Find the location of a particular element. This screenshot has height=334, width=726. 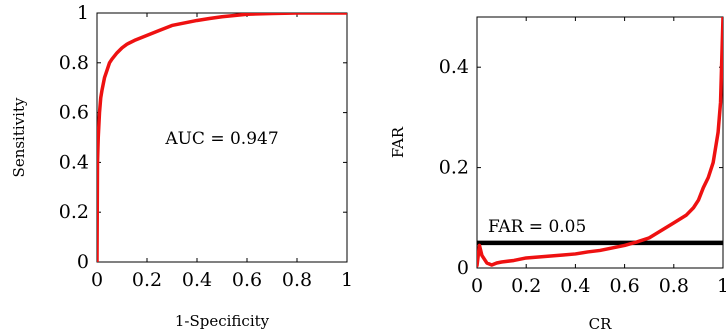

x-axis-label: CR is located at coordinates (600, 324).